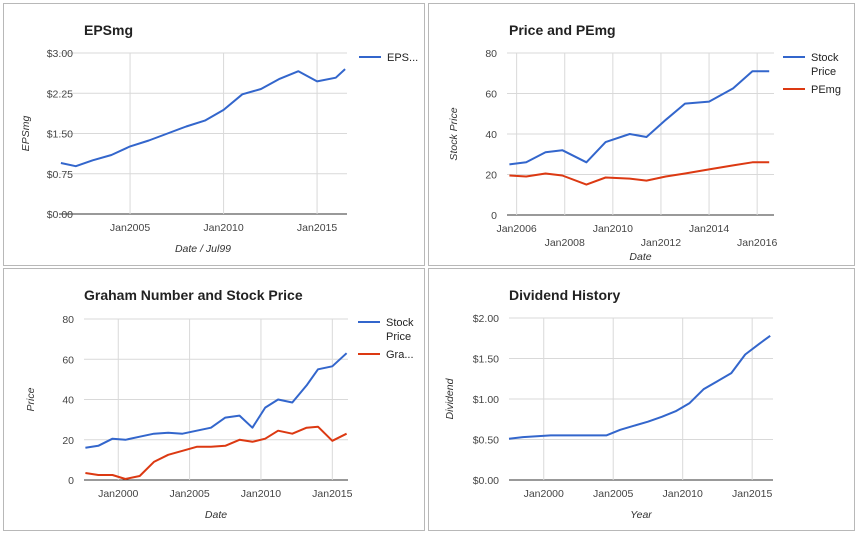  What do you see at coordinates (193, 295) in the screenshot?
I see `chart-title: Graham Number and Stock Price` at bounding box center [193, 295].